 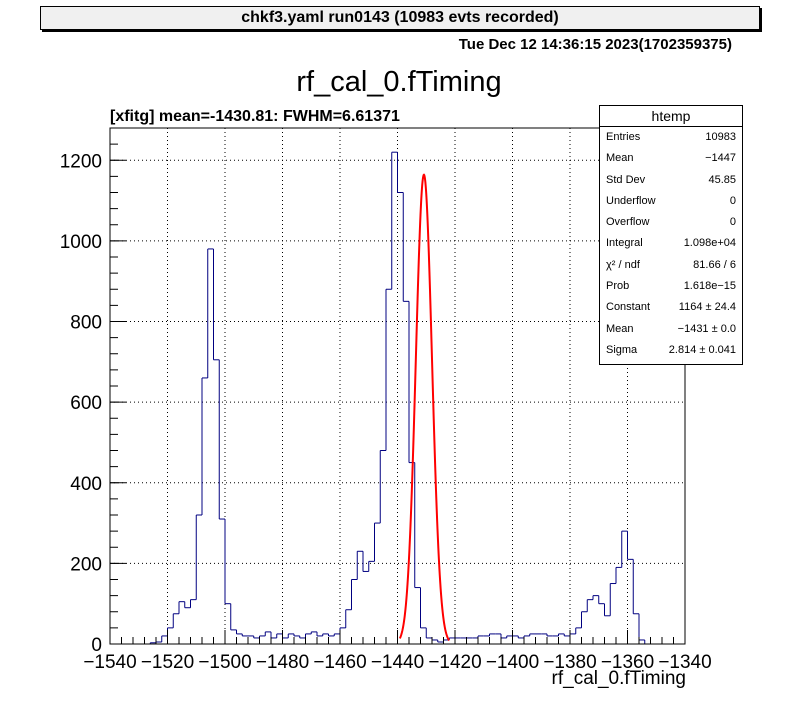 I want to click on stats-row-value: −1431 ± 0.0, so click(x=706, y=328).